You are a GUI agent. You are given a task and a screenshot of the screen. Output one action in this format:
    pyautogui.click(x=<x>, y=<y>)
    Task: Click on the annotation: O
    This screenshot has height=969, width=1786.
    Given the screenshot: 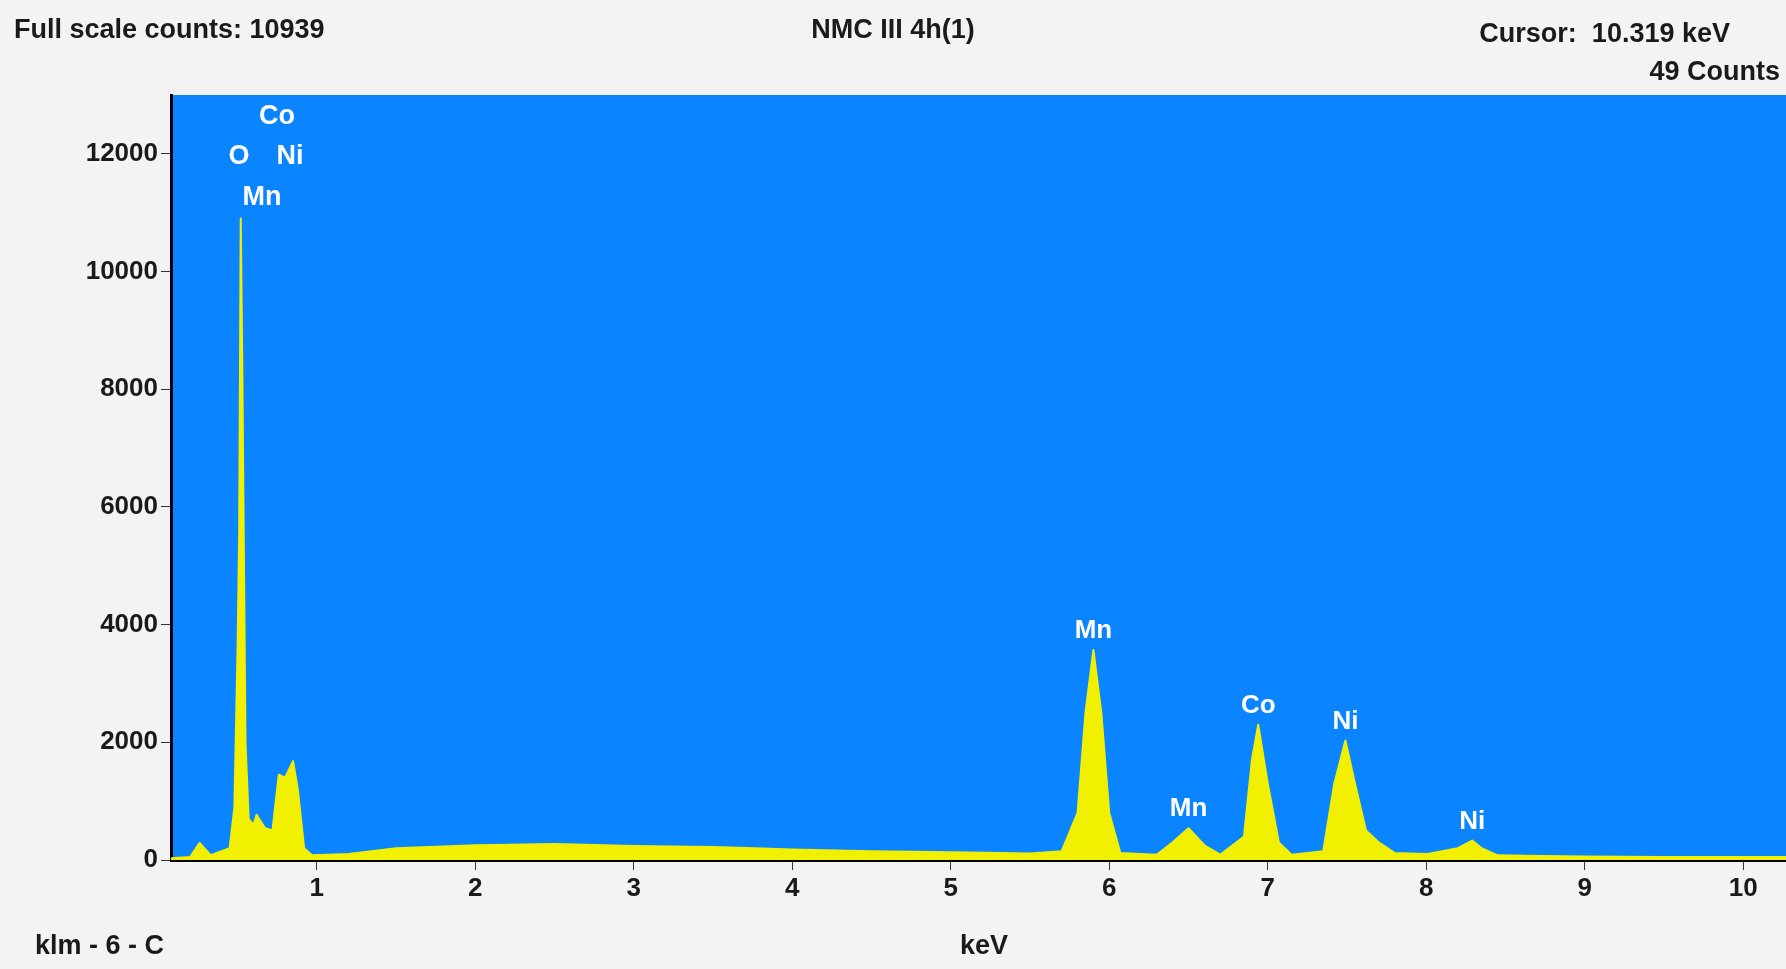 What is the action you would take?
    pyautogui.click(x=239, y=155)
    